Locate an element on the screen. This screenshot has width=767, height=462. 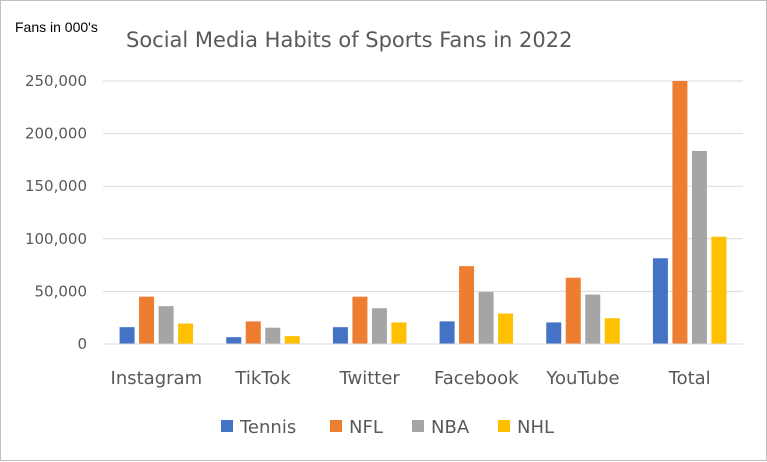
y-tick-label: 250,000 is located at coordinates (56, 81).